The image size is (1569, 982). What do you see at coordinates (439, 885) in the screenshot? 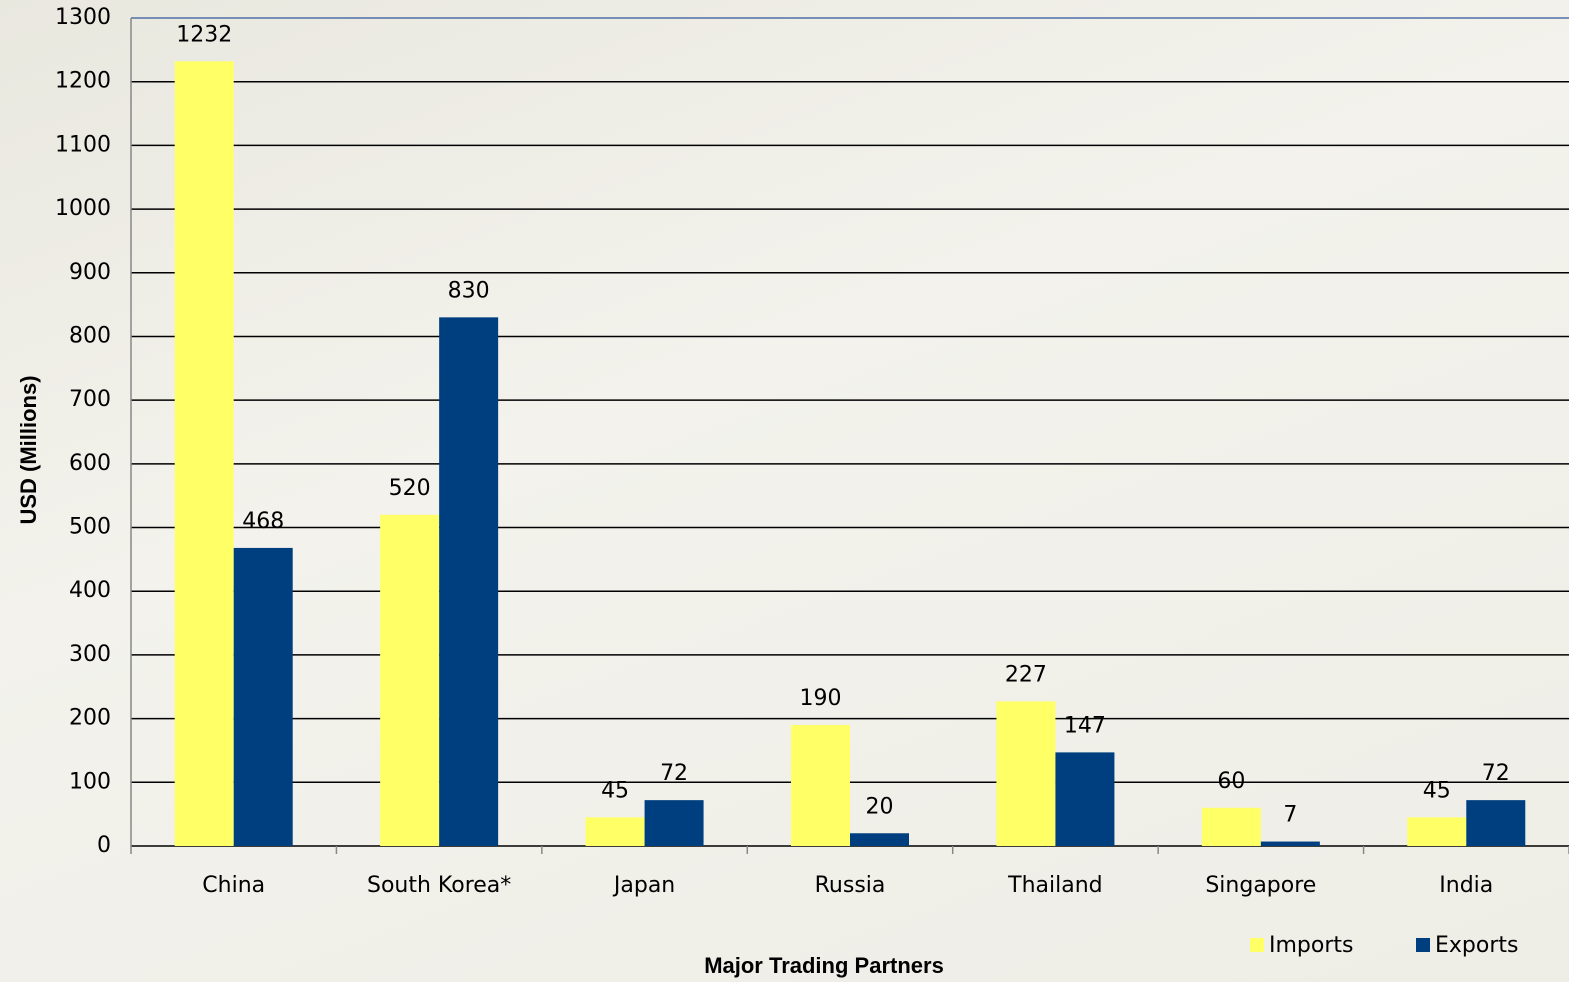
I see `x-tick-label: South Korea*` at bounding box center [439, 885].